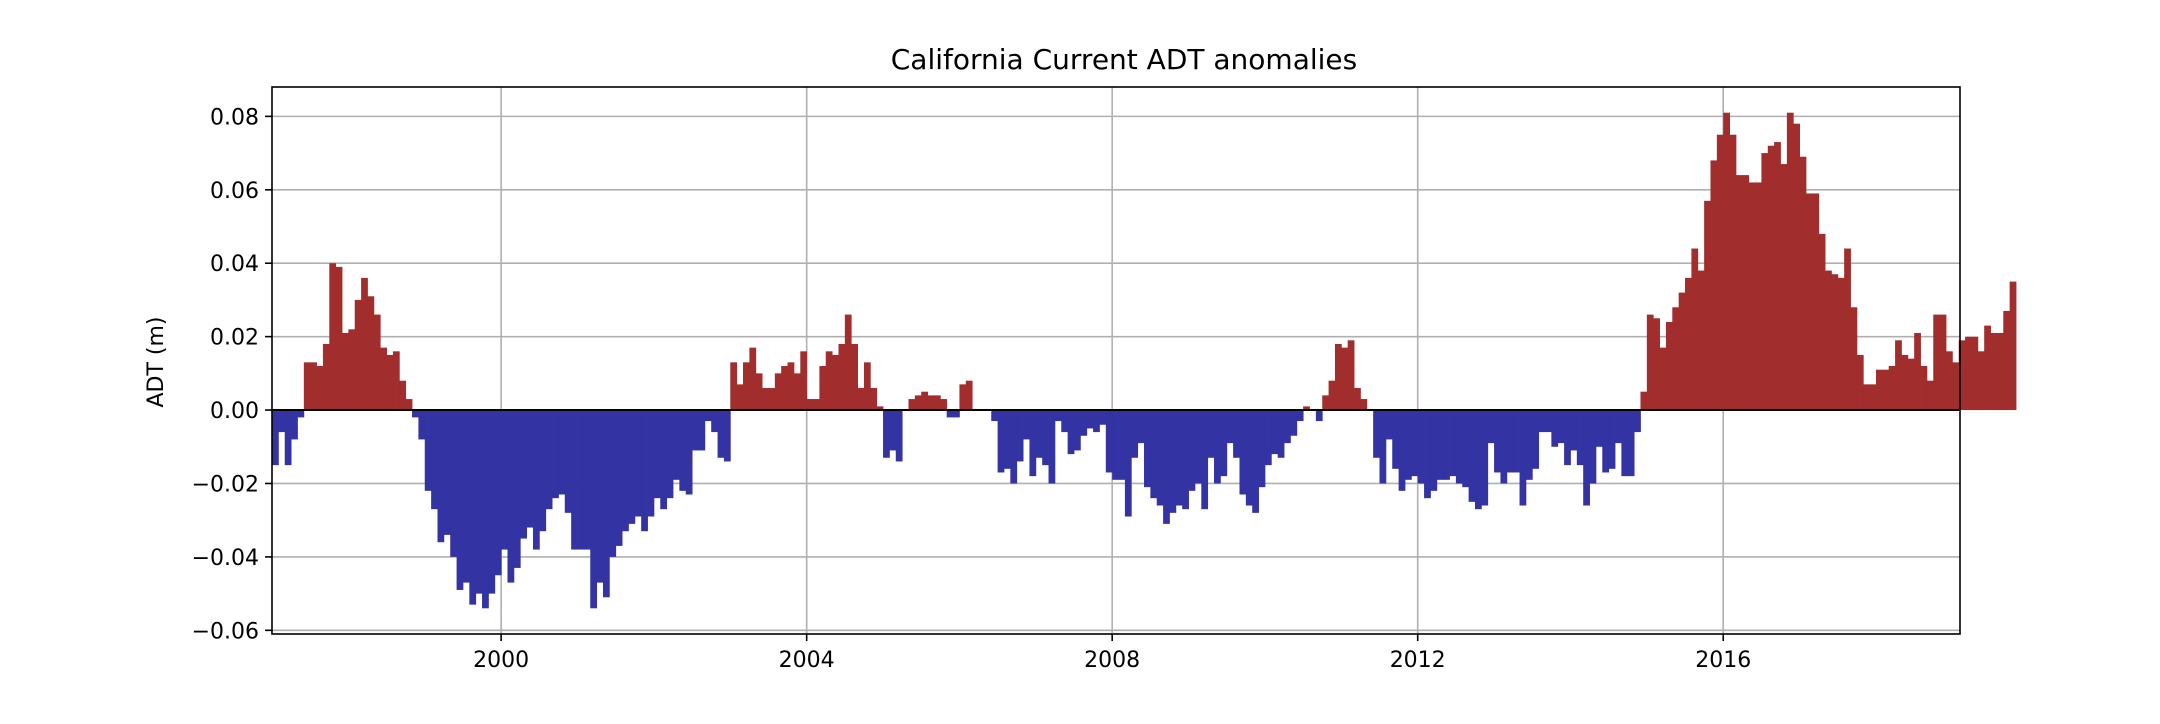  What do you see at coordinates (234, 191) in the screenshot?
I see `y-tick-label: 0.06` at bounding box center [234, 191].